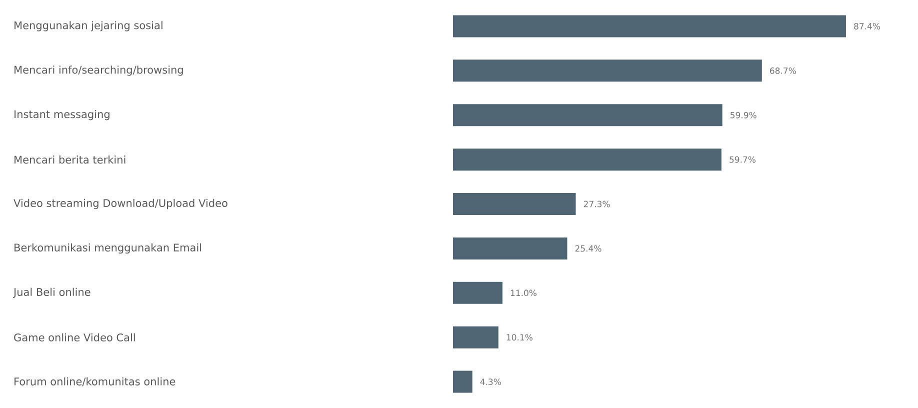 The height and width of the screenshot is (408, 918). Describe the element at coordinates (70, 159) in the screenshot. I see `y-tick-label: Mencari berita terkini` at that location.